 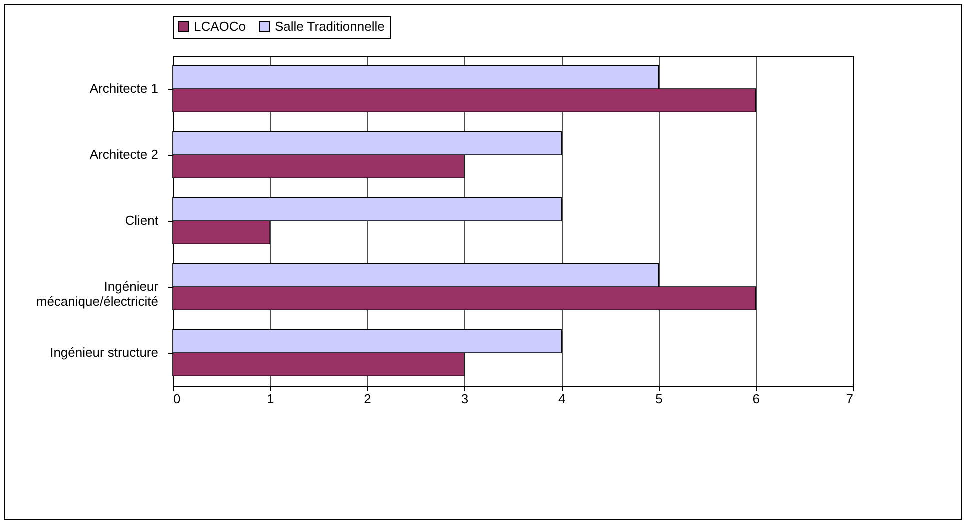 What do you see at coordinates (659, 399) in the screenshot?
I see `x-tick-label: 5` at bounding box center [659, 399].